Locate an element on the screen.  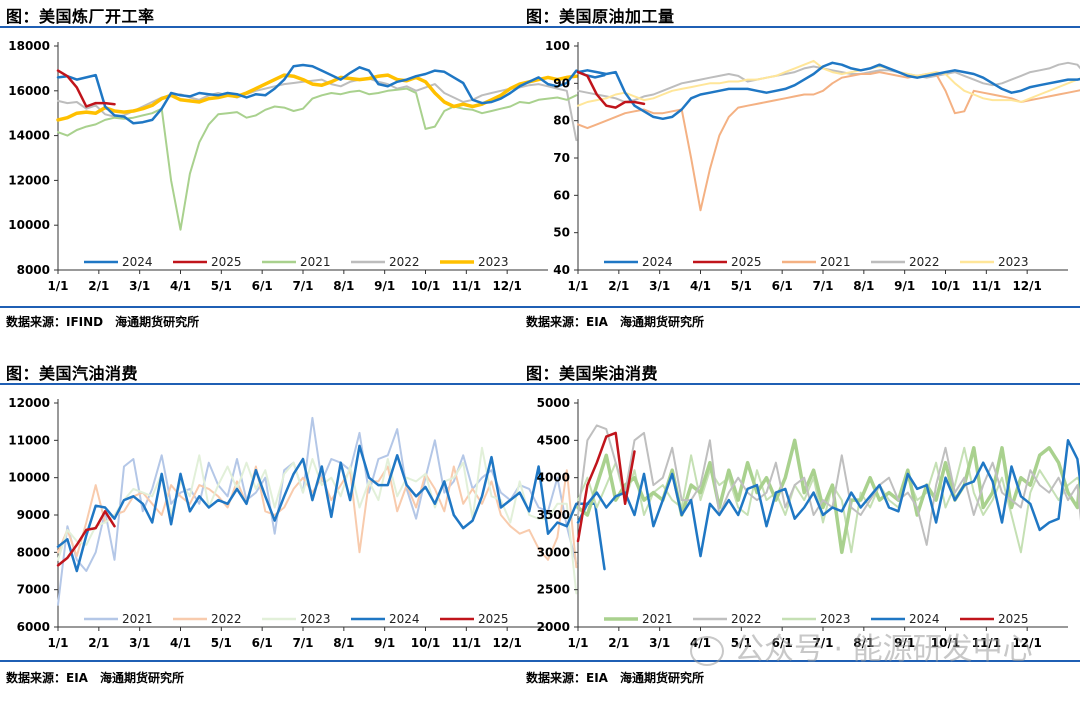
data-source: 数据来源：IFIND 海通期货研究所 is located at coordinates (103, 322).